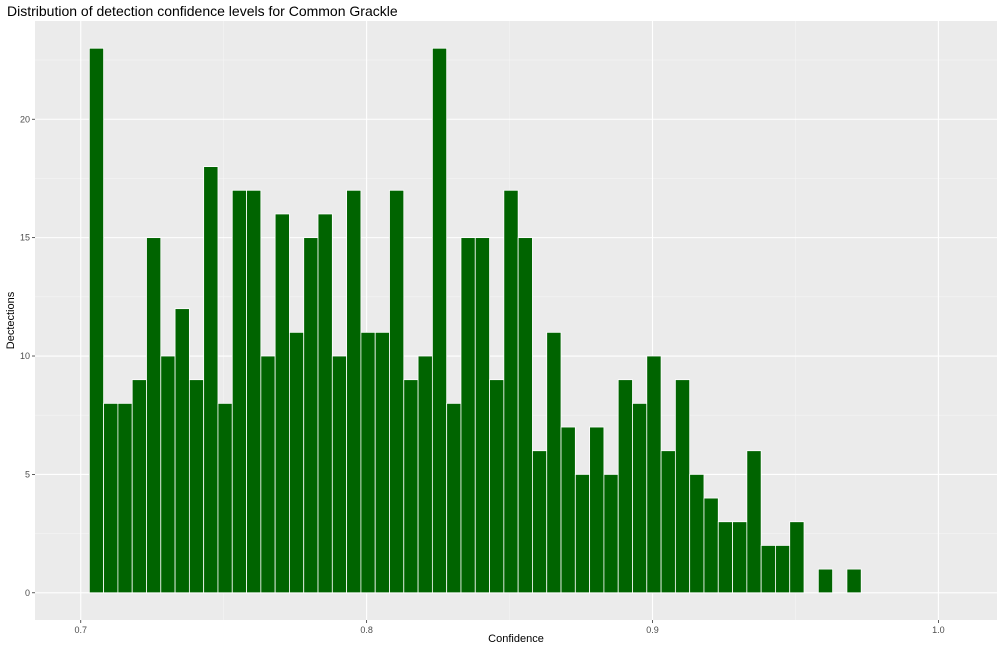  Describe the element at coordinates (27, 474) in the screenshot. I see `y-tick-label: 5` at that location.